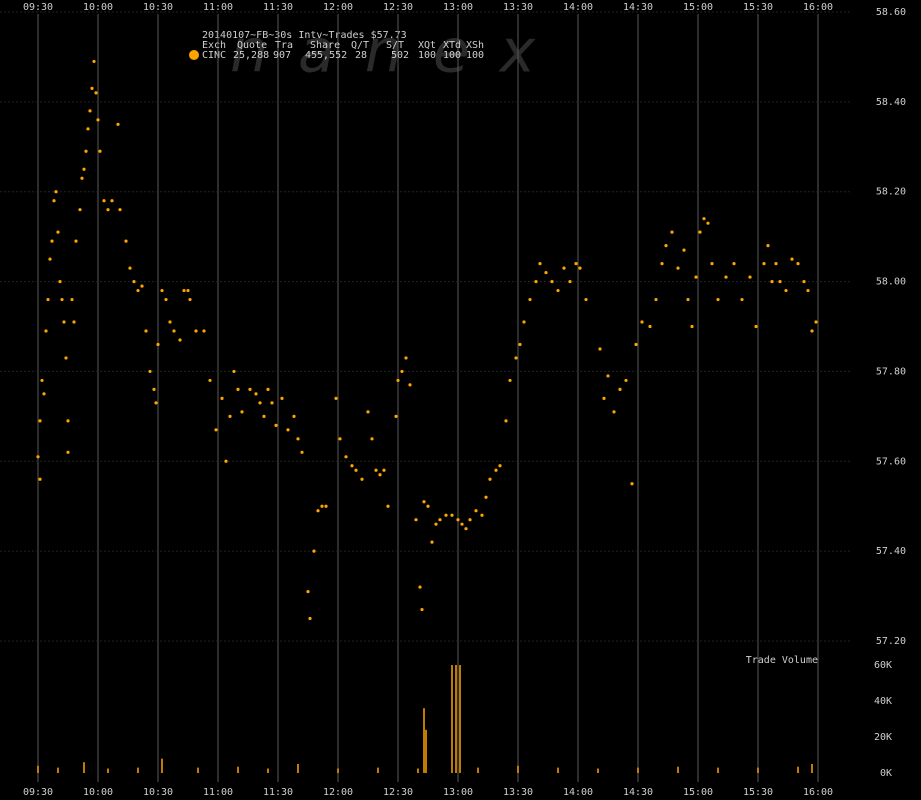 This screenshot has height=800, width=921. Describe the element at coordinates (698, 792) in the screenshot. I see `x-tick-label: 15:00` at that location.